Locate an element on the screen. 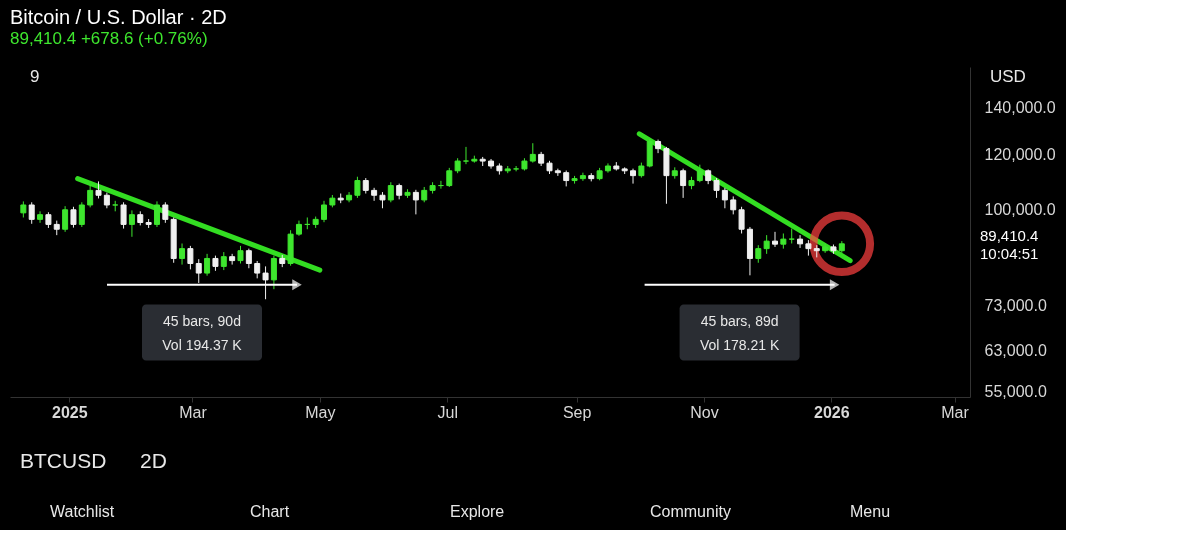 The width and height of the screenshot is (1200, 552). y-tick-label: 100,000.0 is located at coordinates (1020, 210).